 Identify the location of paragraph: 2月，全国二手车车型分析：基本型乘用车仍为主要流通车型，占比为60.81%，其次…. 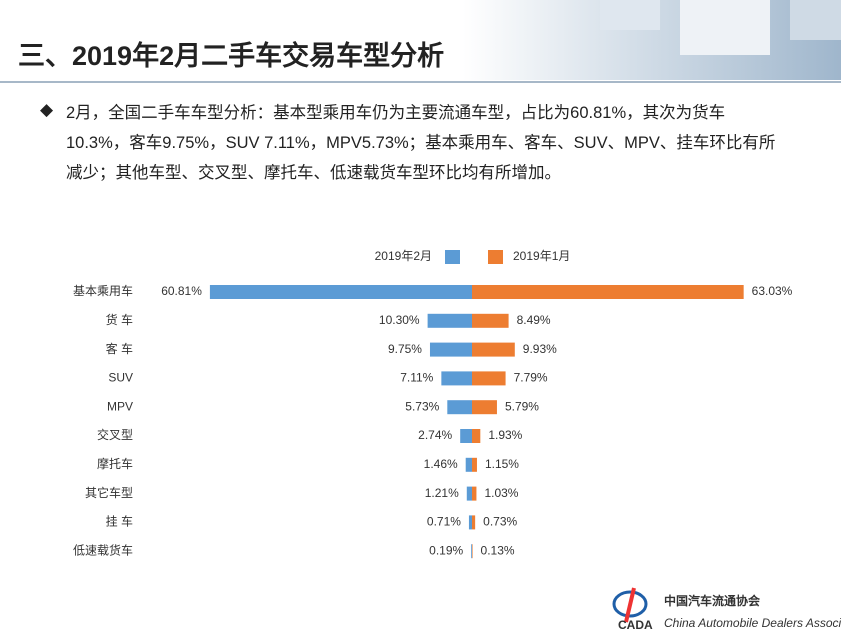
(421, 143).